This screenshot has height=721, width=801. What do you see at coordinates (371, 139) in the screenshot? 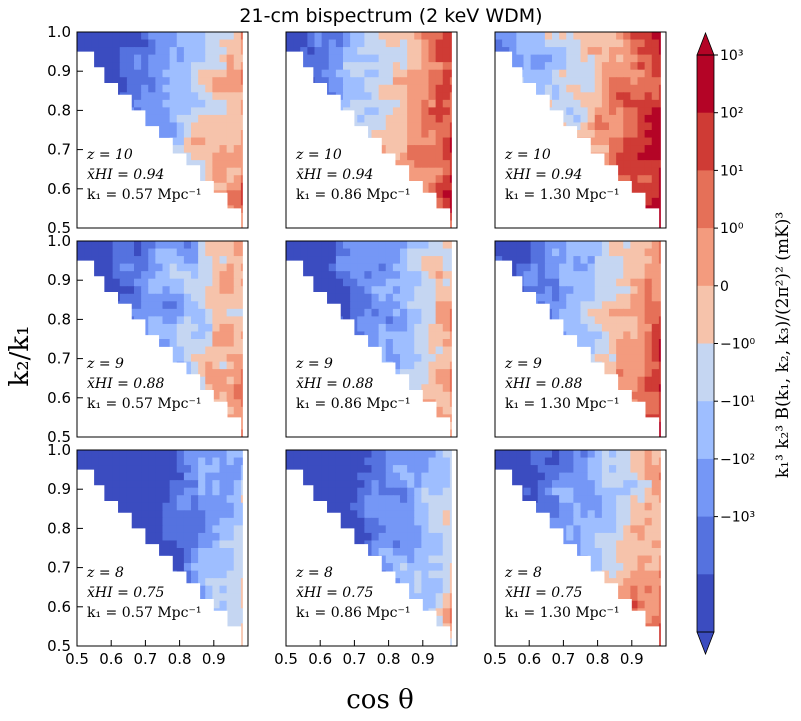
I see `no-data-region` at bounding box center [371, 139].